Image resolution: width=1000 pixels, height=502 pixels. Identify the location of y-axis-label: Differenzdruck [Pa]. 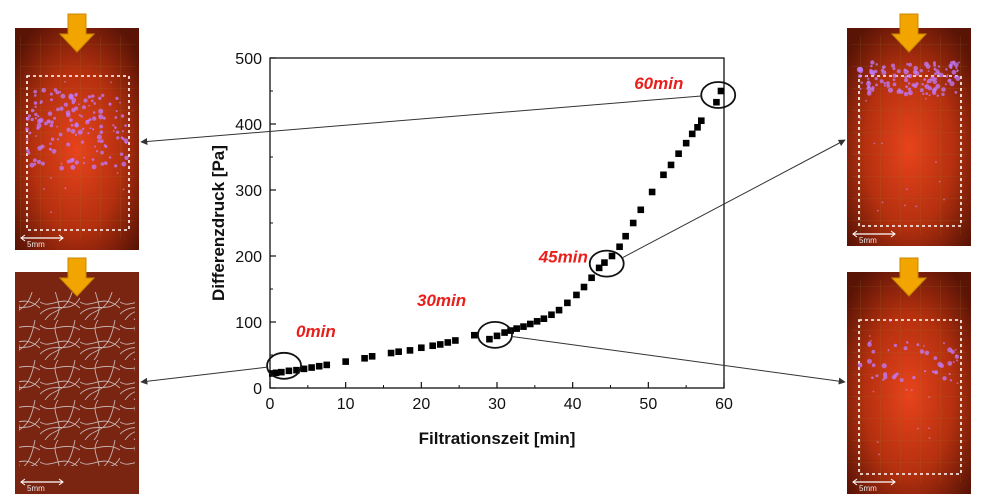
(218, 223).